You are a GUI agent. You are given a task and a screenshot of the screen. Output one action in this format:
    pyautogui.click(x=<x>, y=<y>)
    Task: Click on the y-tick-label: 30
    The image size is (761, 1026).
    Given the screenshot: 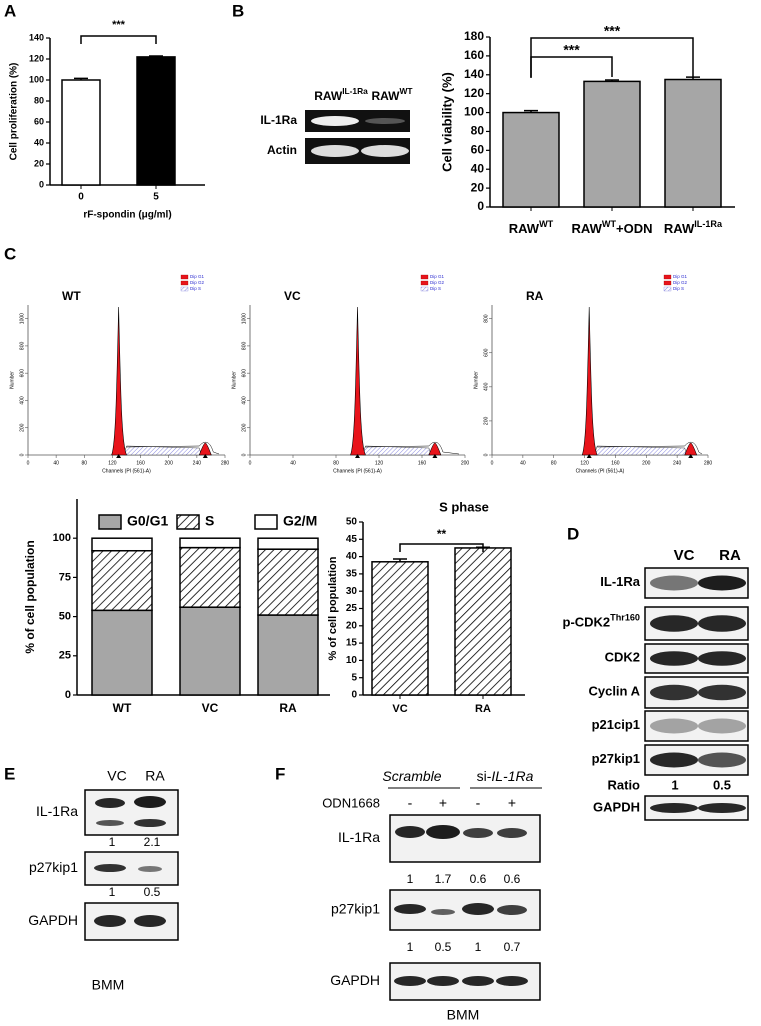 What is the action you would take?
    pyautogui.click(x=352, y=591)
    